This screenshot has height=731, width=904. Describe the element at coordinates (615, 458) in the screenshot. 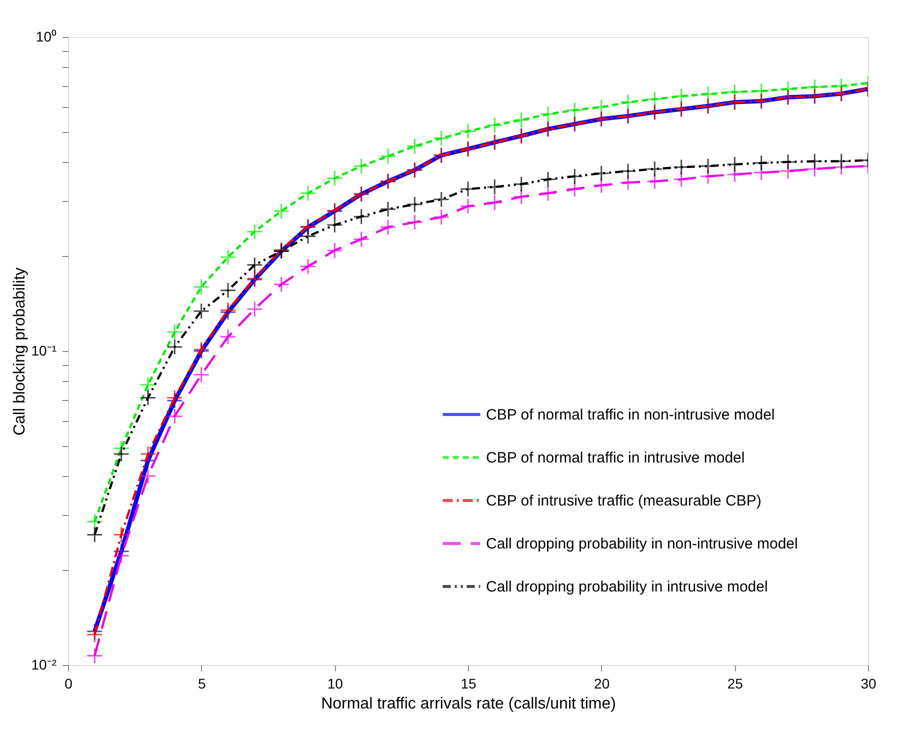

I see `legend-label: CBP of normal traffic in intrusive model` at that location.